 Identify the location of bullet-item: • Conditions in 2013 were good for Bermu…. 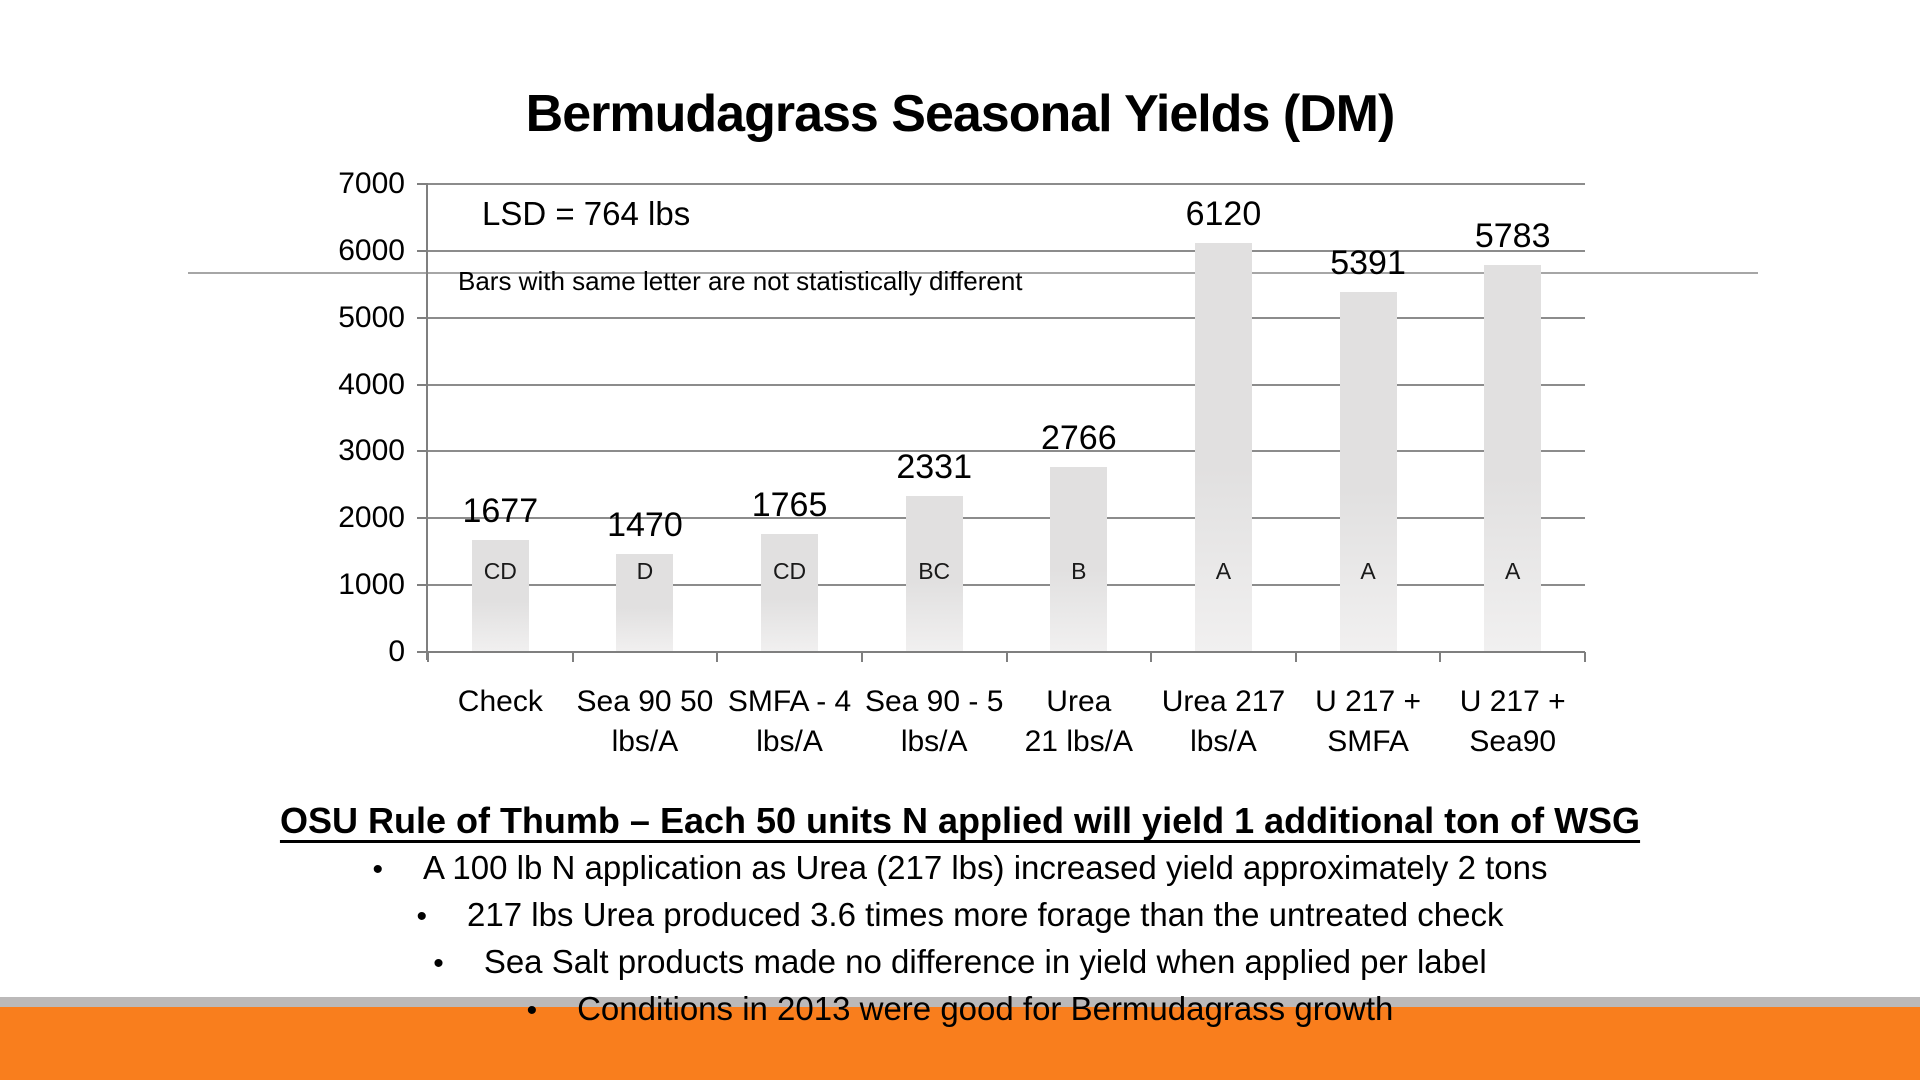
(960, 1008).